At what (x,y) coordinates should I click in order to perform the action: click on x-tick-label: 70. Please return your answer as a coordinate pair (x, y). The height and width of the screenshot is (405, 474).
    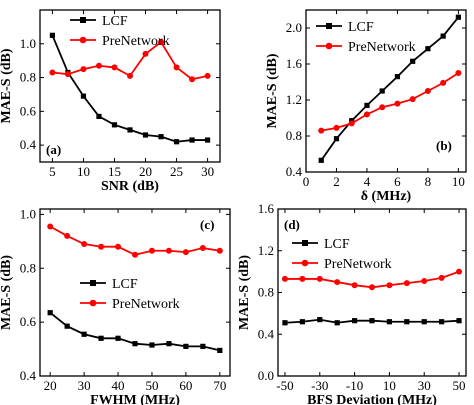
    Looking at the image, I should click on (219, 385).